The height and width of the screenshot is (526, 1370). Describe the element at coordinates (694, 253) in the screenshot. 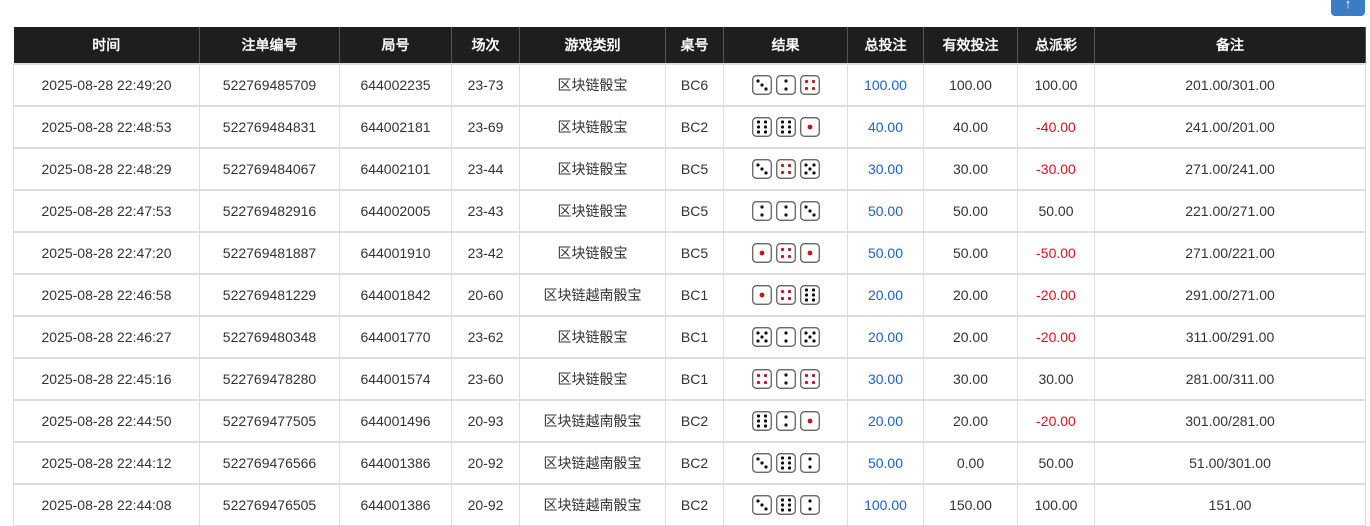

I see `cell-table-no: BC5` at that location.